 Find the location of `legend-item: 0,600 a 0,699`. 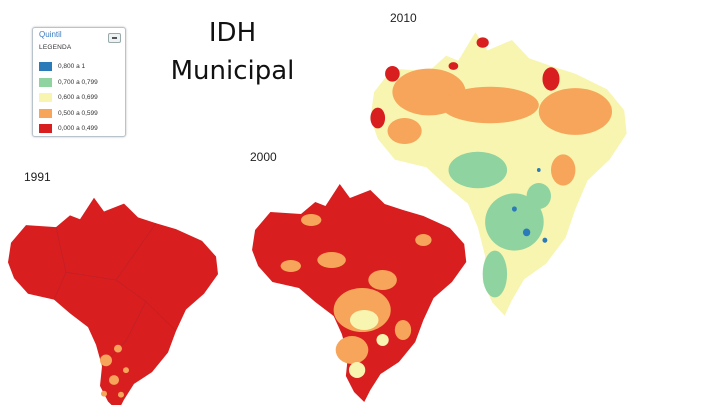

legend-item: 0,600 a 0,699 is located at coordinates (68, 98).